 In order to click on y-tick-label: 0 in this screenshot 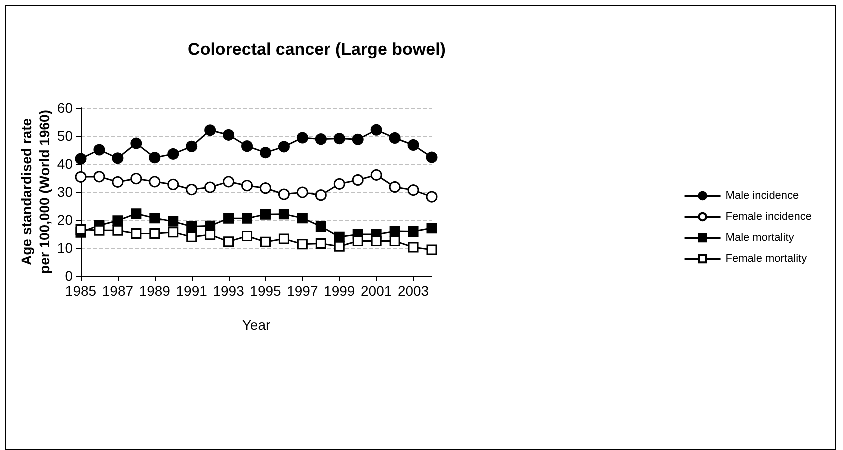, I will do `click(69, 276)`.